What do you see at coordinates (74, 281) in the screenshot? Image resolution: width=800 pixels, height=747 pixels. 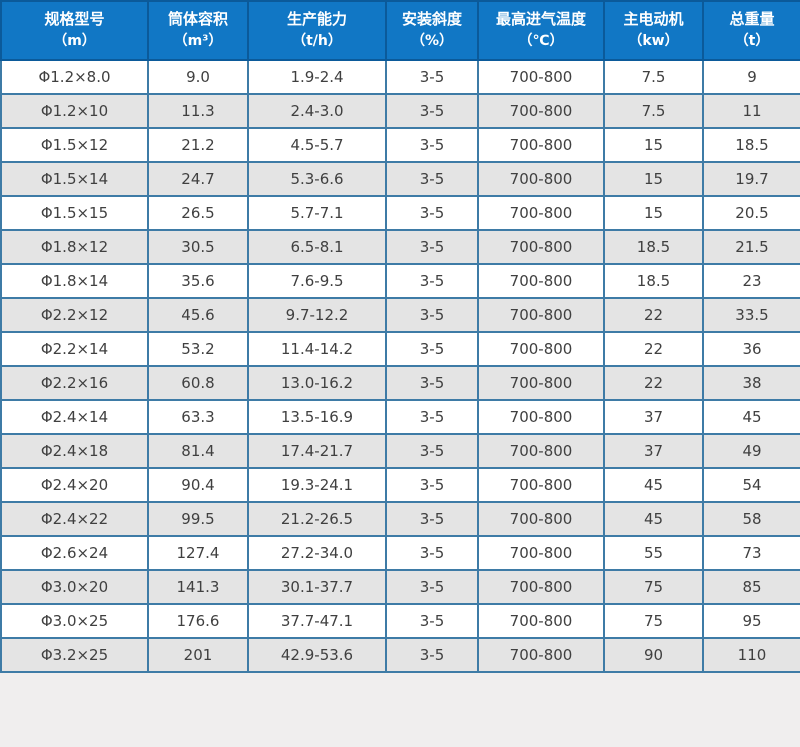 I see `table-cell: Φ1.8×14` at bounding box center [74, 281].